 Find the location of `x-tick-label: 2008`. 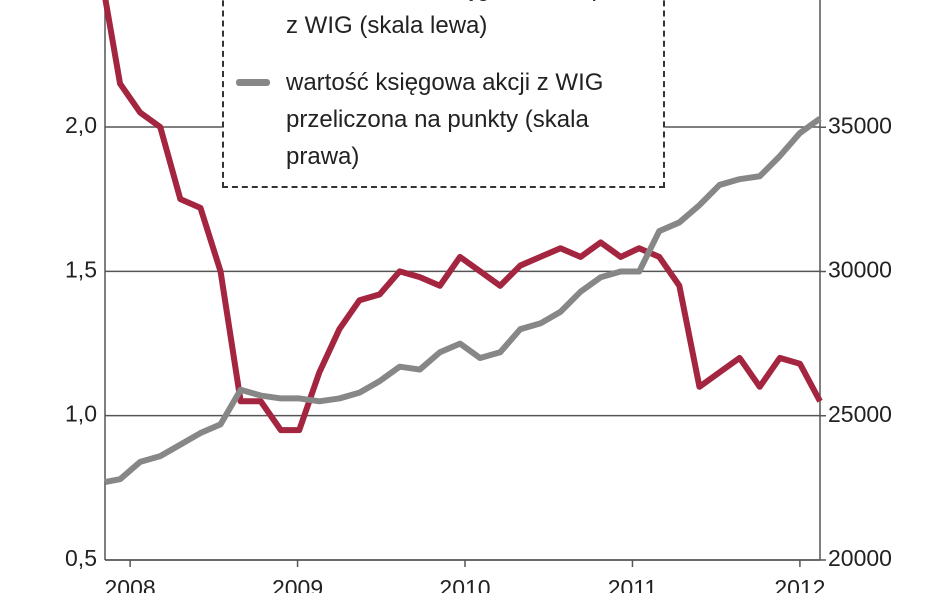

x-tick-label: 2008 is located at coordinates (130, 584).